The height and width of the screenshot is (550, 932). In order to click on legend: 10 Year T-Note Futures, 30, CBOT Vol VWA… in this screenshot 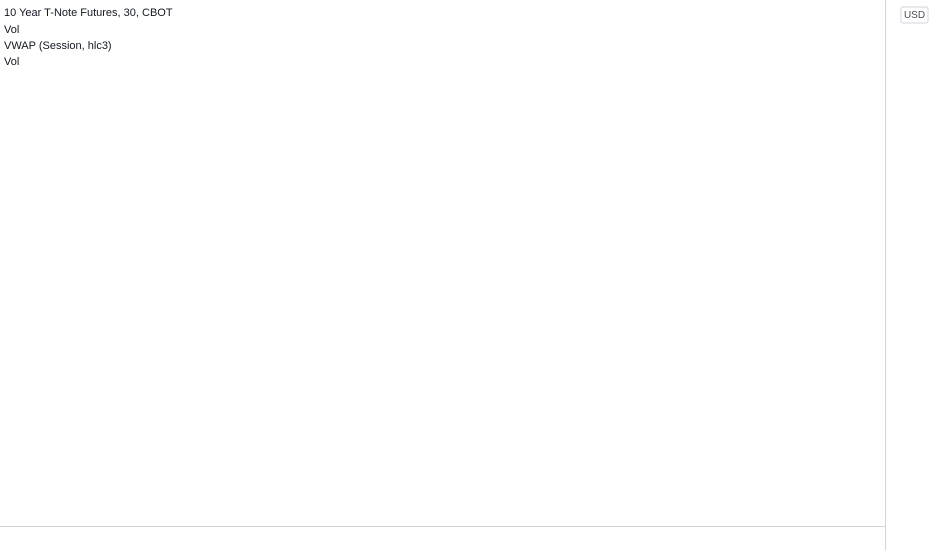, I will do `click(88, 37)`.